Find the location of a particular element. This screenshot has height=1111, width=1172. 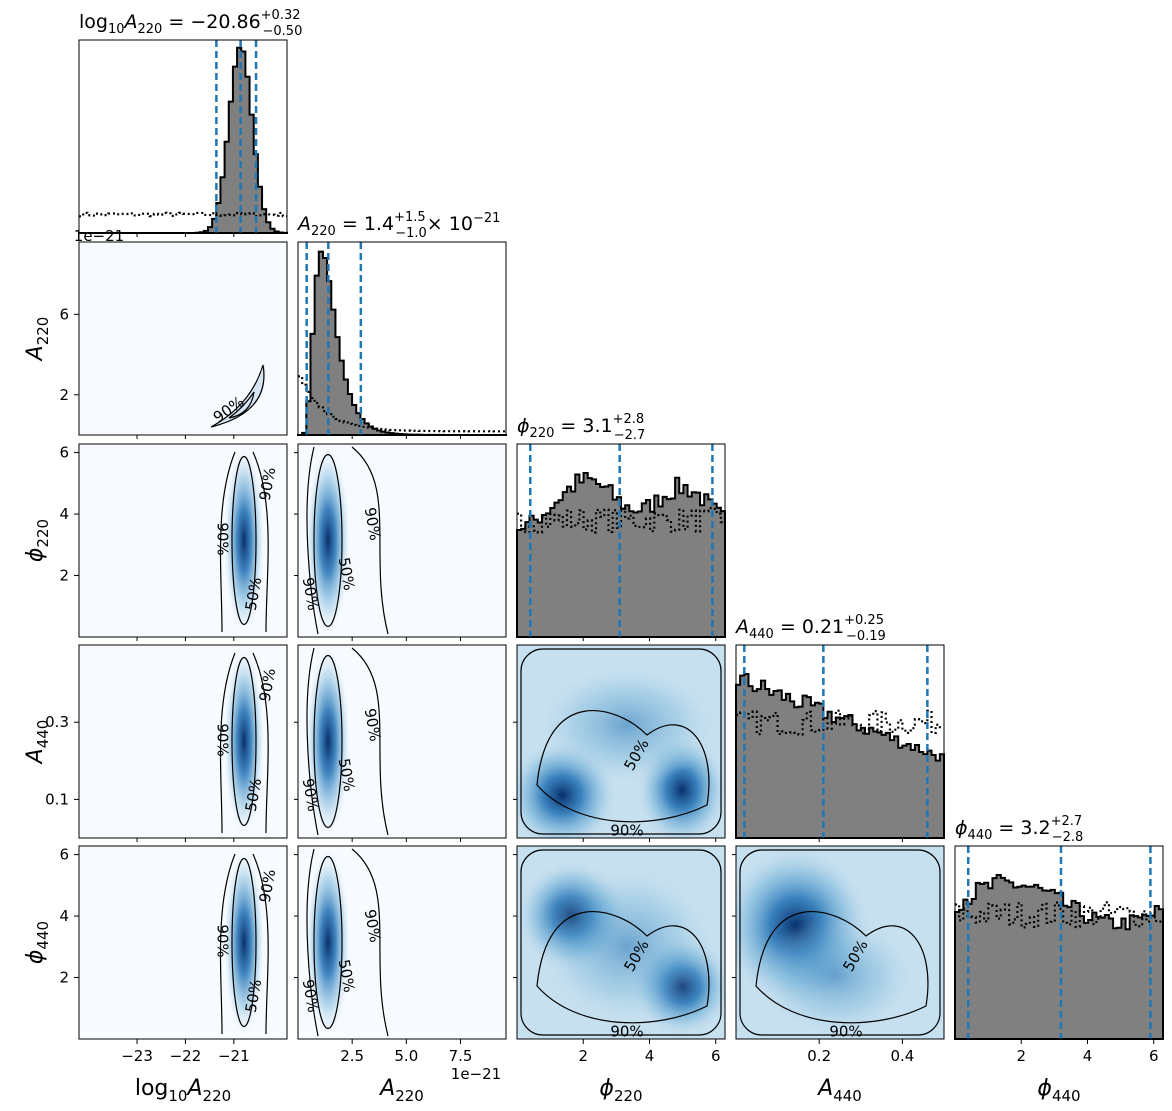

panel-title-log10A220: log10A220 = −20.86+0.32 −0.50 is located at coordinates (190, 23).